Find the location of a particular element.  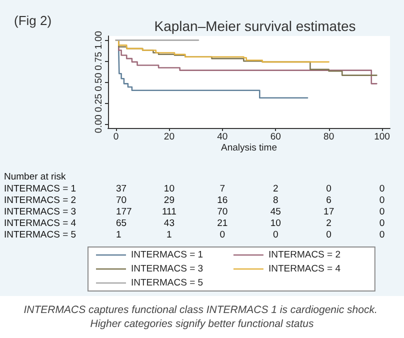

legend-label: INTERMACS = 5 is located at coordinates (180, 283).